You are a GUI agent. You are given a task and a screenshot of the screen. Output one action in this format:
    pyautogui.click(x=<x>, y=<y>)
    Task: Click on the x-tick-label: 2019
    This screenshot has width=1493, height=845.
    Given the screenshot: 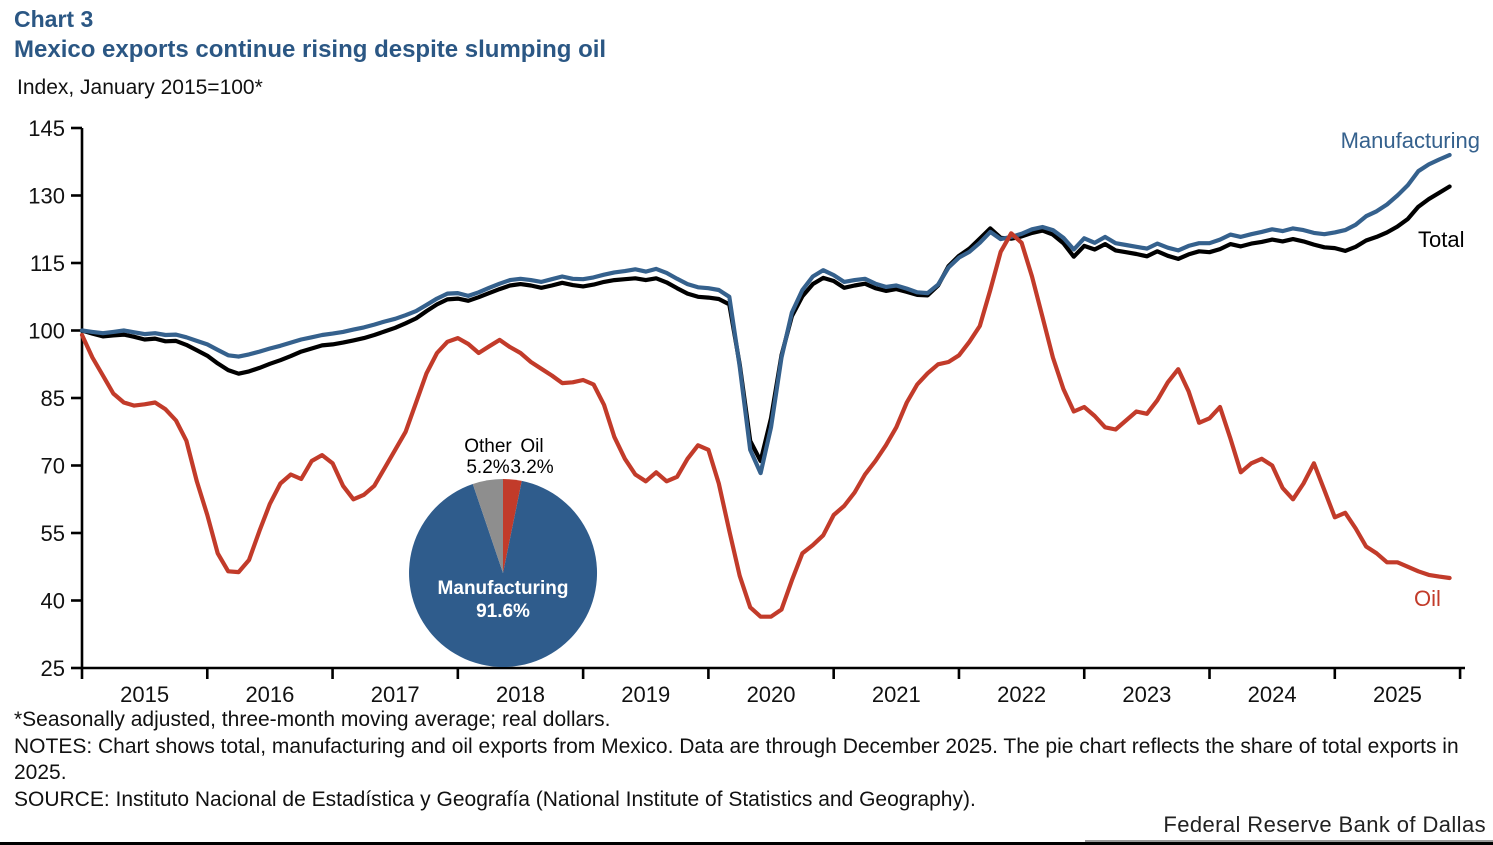 What is the action you would take?
    pyautogui.click(x=645, y=694)
    